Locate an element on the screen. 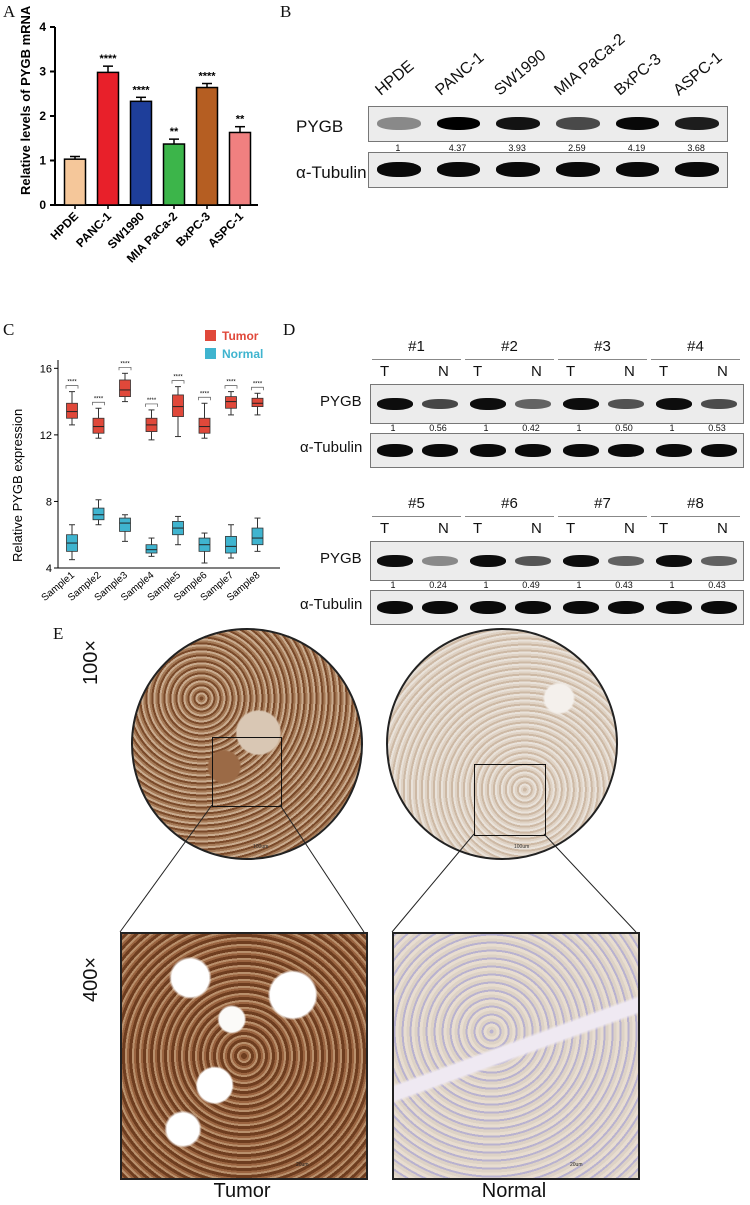 This screenshot has height=1205, width=750. blot-d-pair-label: #7 is located at coordinates (602, 503).